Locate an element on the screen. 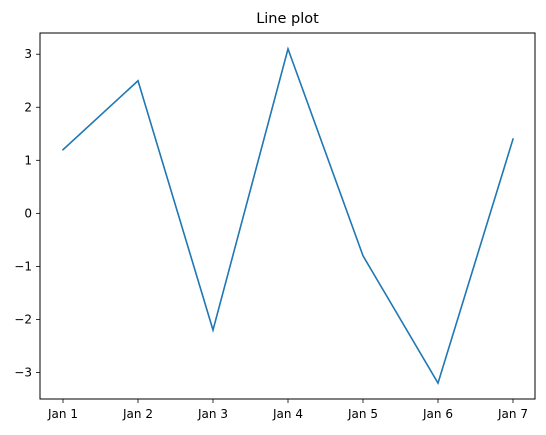 The width and height of the screenshot is (546, 435). y-tick-label: 1 is located at coordinates (28, 160).